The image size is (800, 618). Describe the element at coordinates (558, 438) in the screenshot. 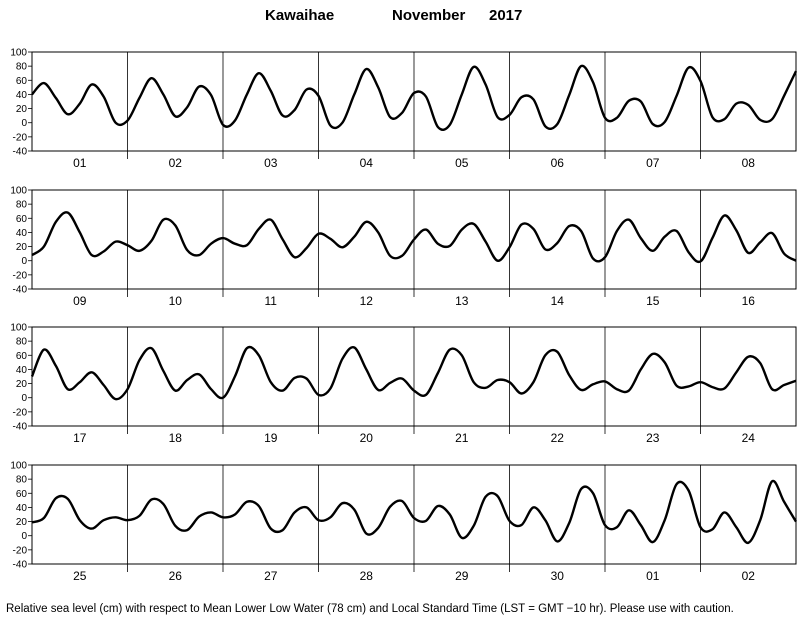

I see `day-label: 22` at that location.